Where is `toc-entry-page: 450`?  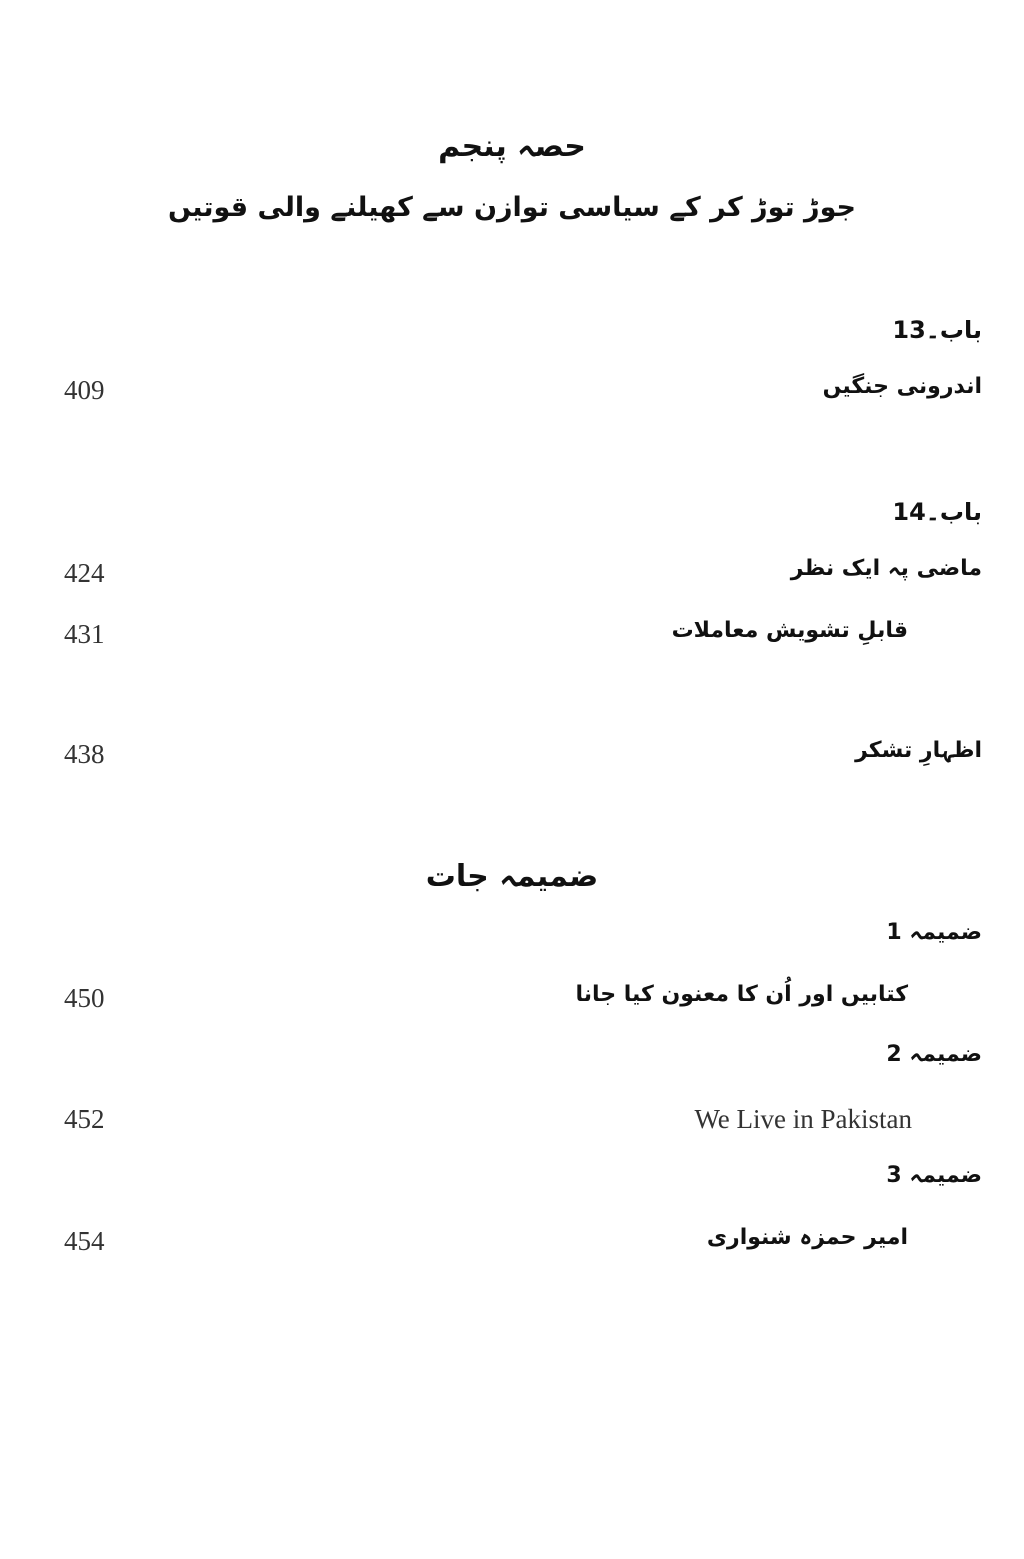 toc-entry-page: 450 is located at coordinates (84, 998).